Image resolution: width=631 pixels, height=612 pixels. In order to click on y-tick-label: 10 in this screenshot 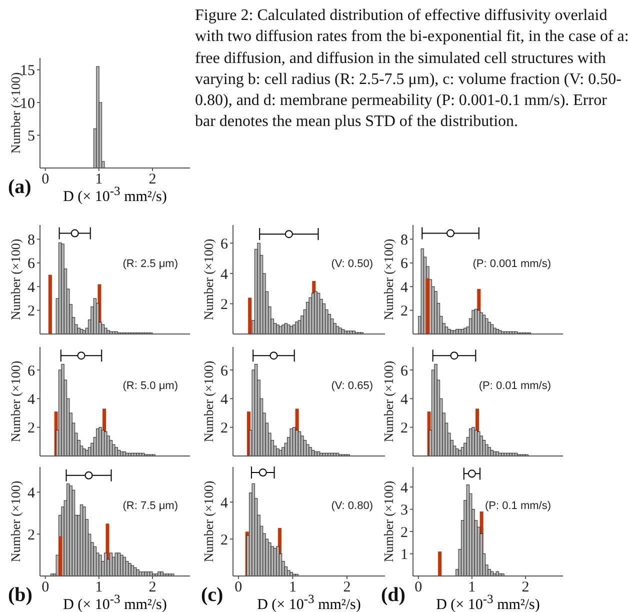, I will do `click(27, 104)`.